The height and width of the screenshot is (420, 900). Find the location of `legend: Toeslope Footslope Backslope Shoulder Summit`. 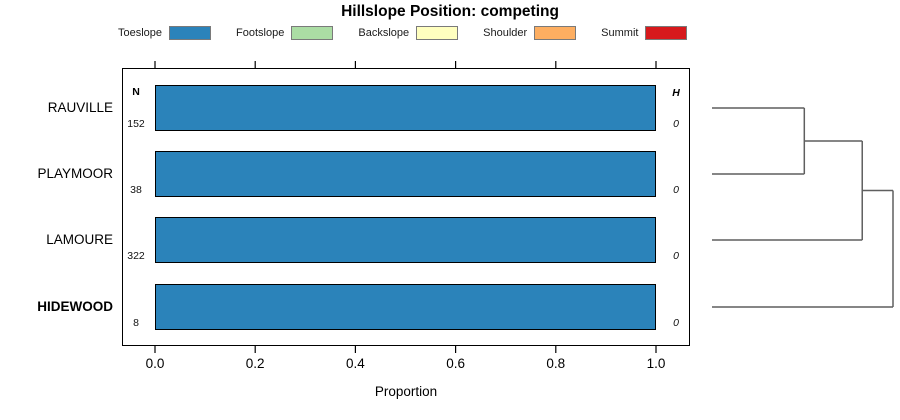

legend: Toeslope Footslope Backslope Shoulder Summit is located at coordinates (403, 32).